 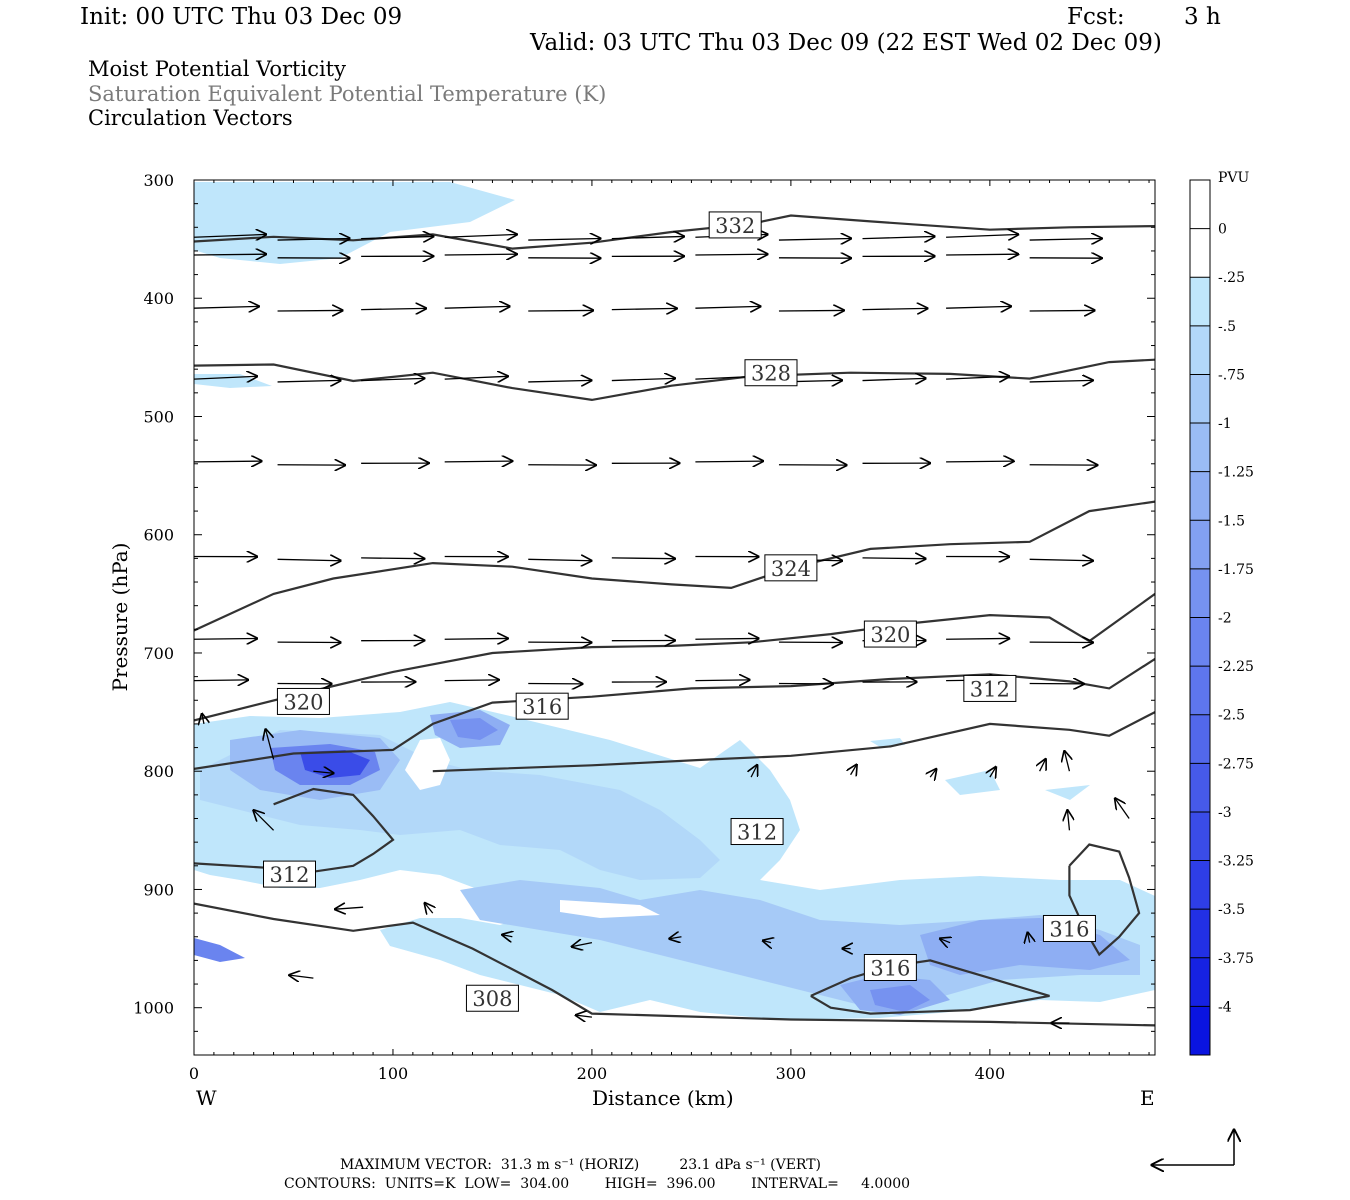 What do you see at coordinates (890, 635) in the screenshot?
I see `contour-label: 320` at bounding box center [890, 635].